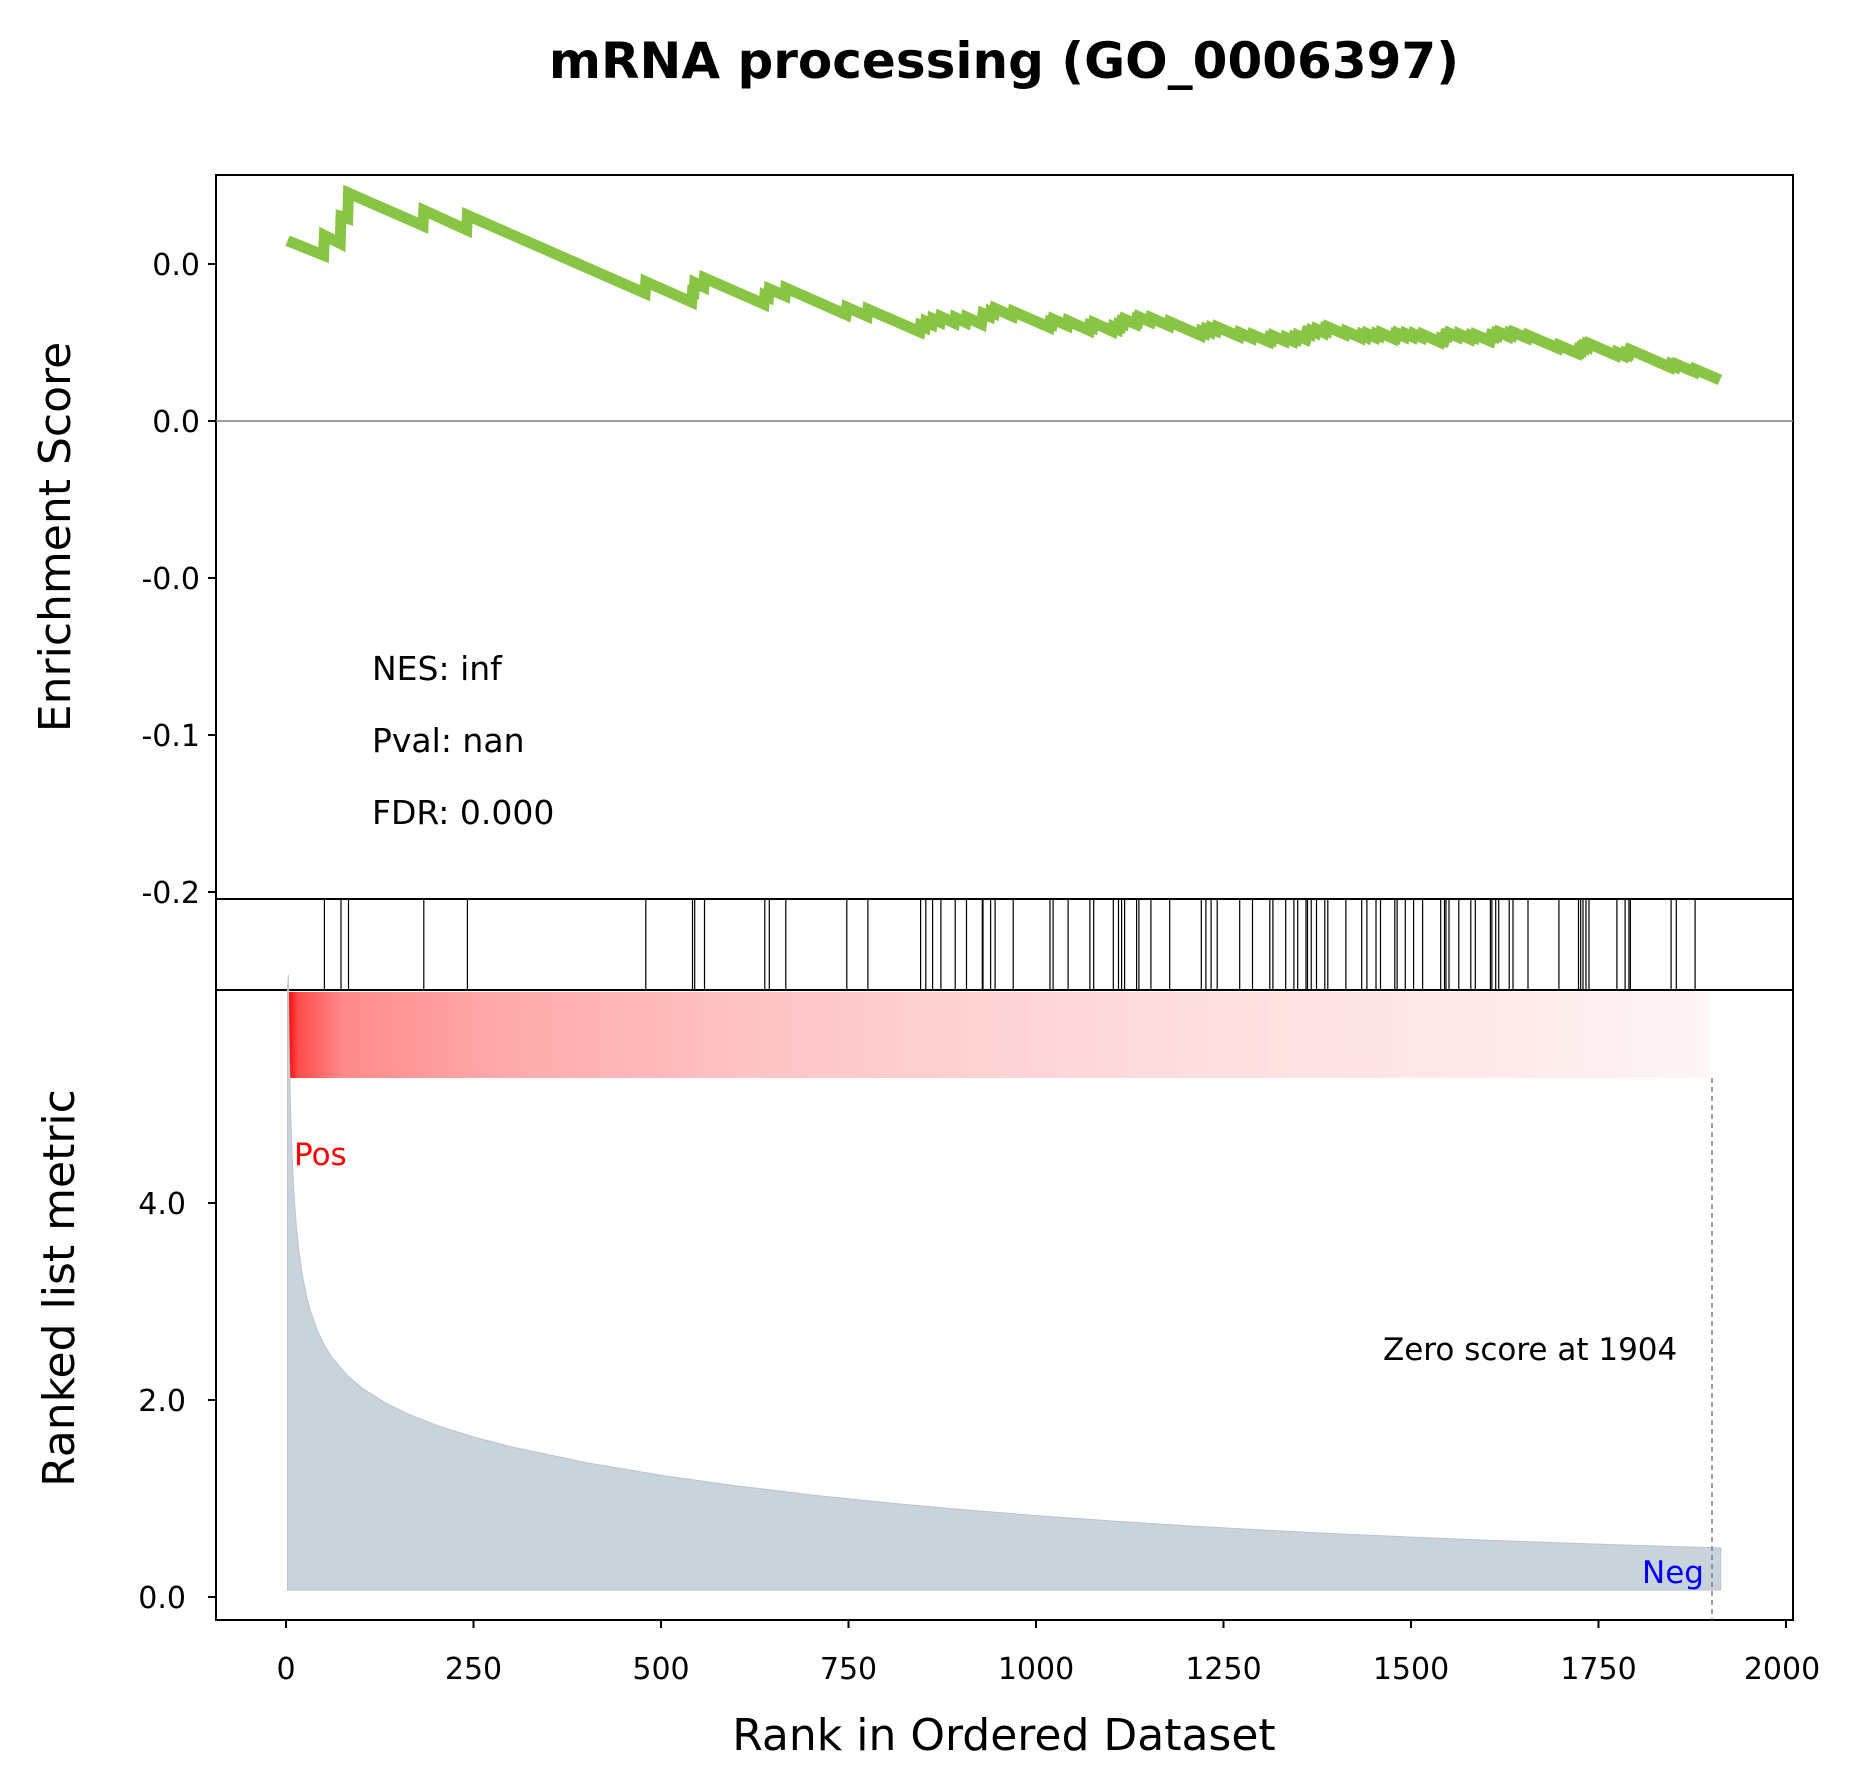 The width and height of the screenshot is (1857, 1788). What do you see at coordinates (170, 736) in the screenshot?
I see `es-ytick-label: -0.1` at bounding box center [170, 736].